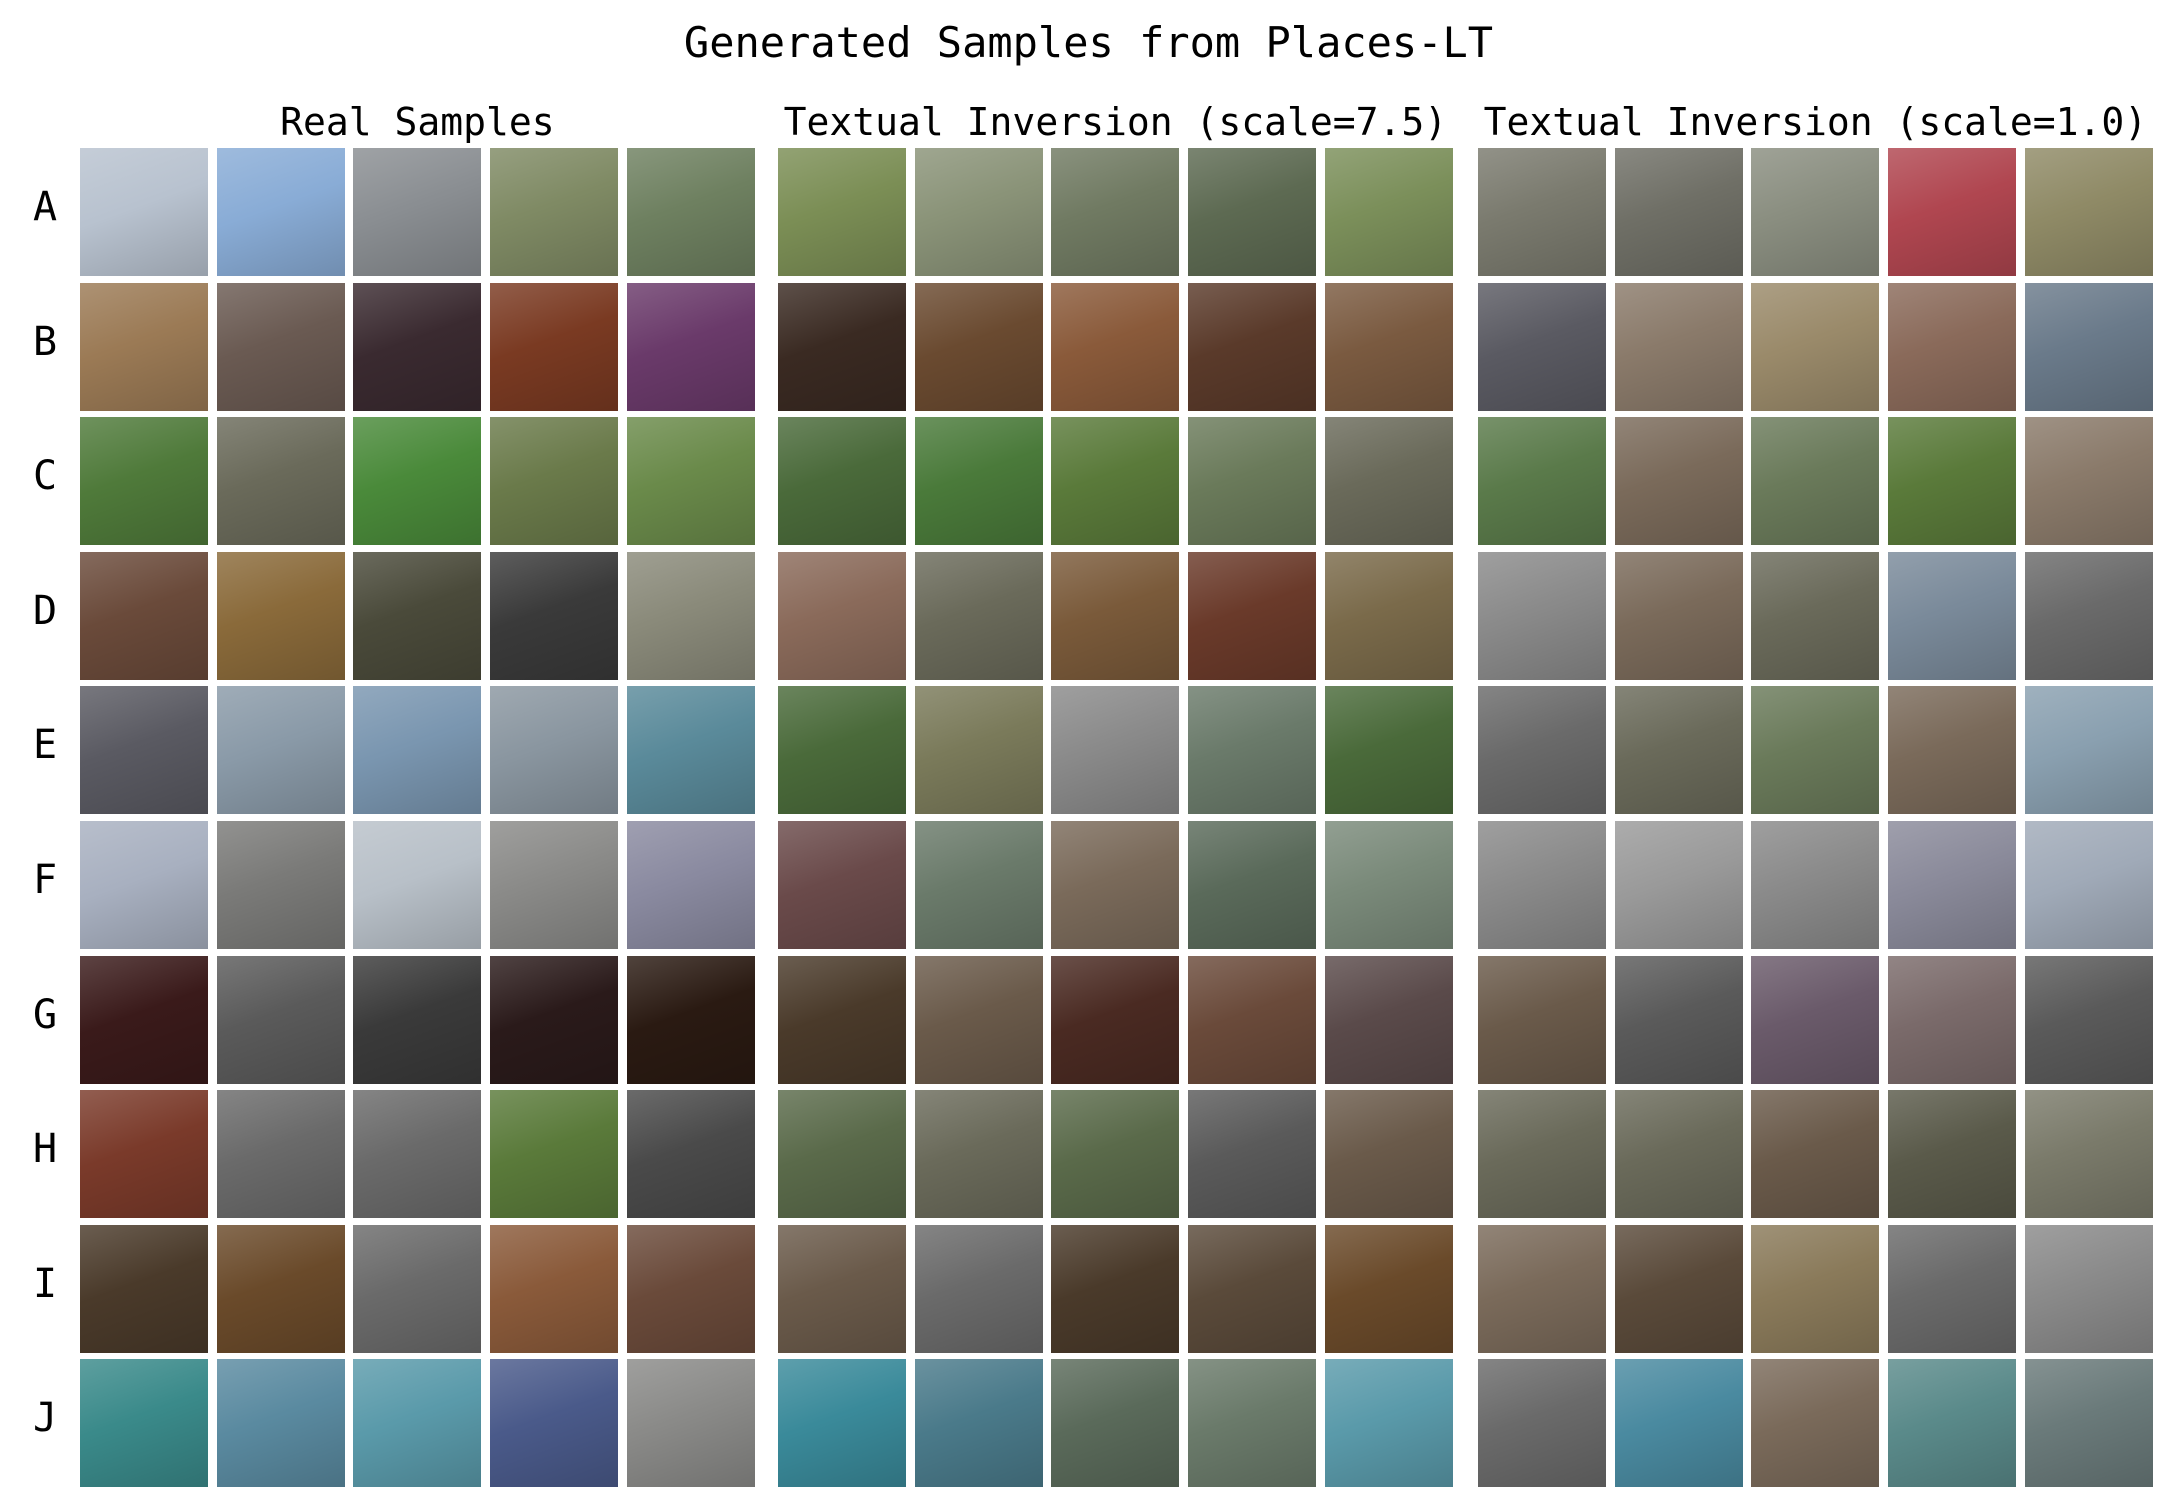 The height and width of the screenshot is (1498, 2177). Describe the element at coordinates (45, 476) in the screenshot. I see `row-label-c: C` at that location.